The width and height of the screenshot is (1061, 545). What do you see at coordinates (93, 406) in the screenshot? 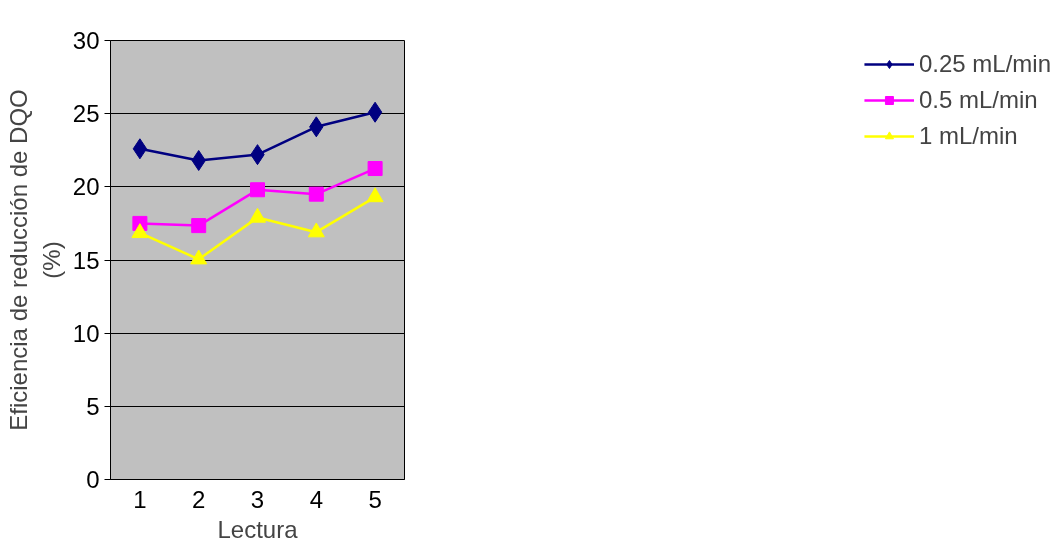
I see `y-tick-label: 5` at bounding box center [93, 406].